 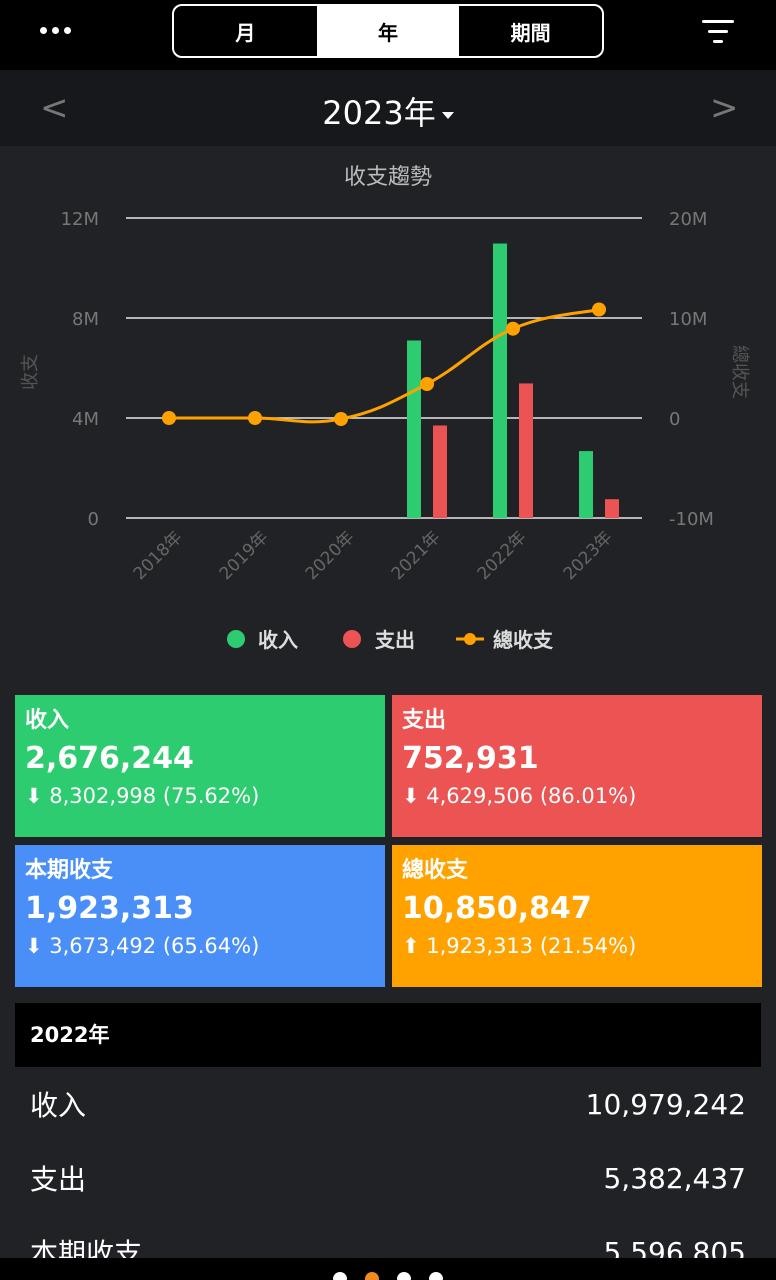 I want to click on card-title: 支出, so click(x=424, y=720).